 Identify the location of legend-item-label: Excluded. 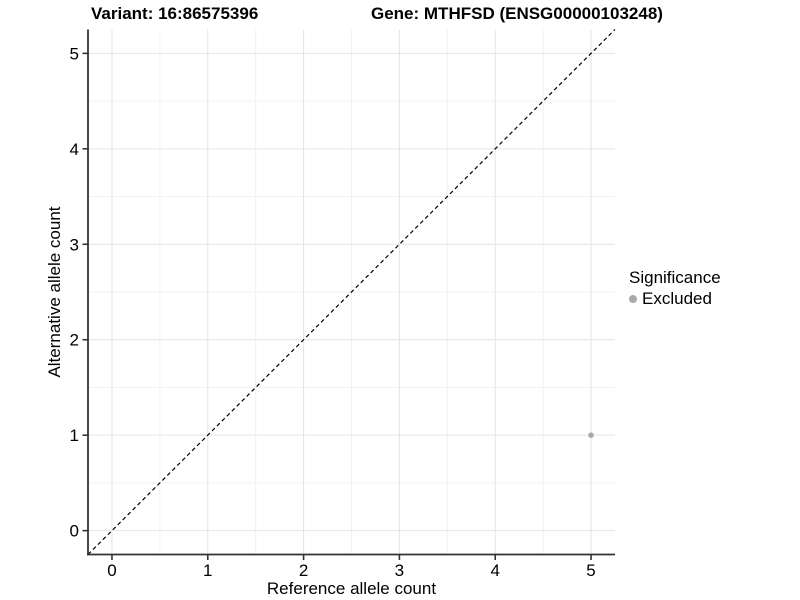
(677, 298).